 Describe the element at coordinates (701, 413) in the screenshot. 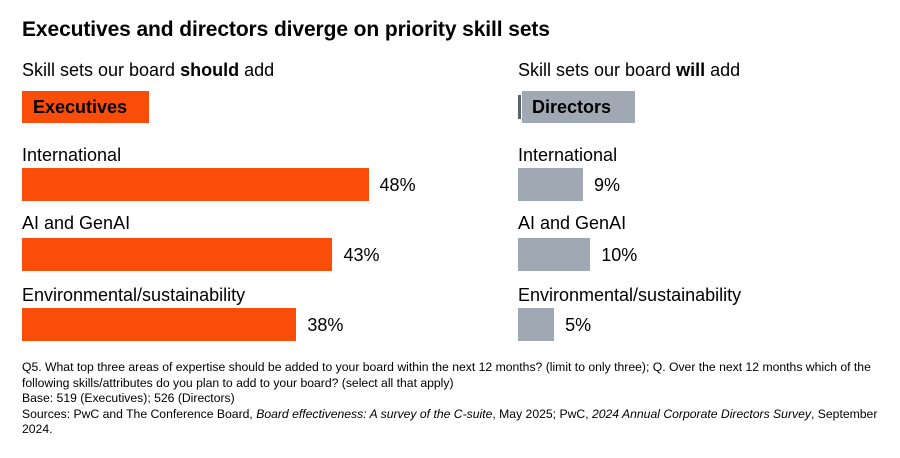

I see `sources-title-2: 2024 Annual Corporate Directors Survey` at that location.